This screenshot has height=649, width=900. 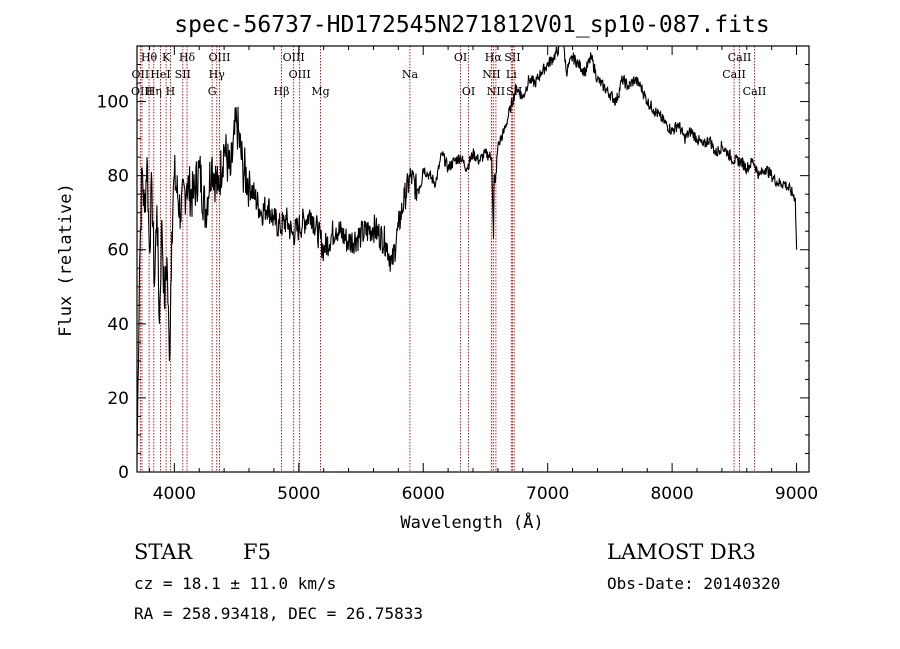 I want to click on spectral-line-label: Mg, so click(x=320, y=91).